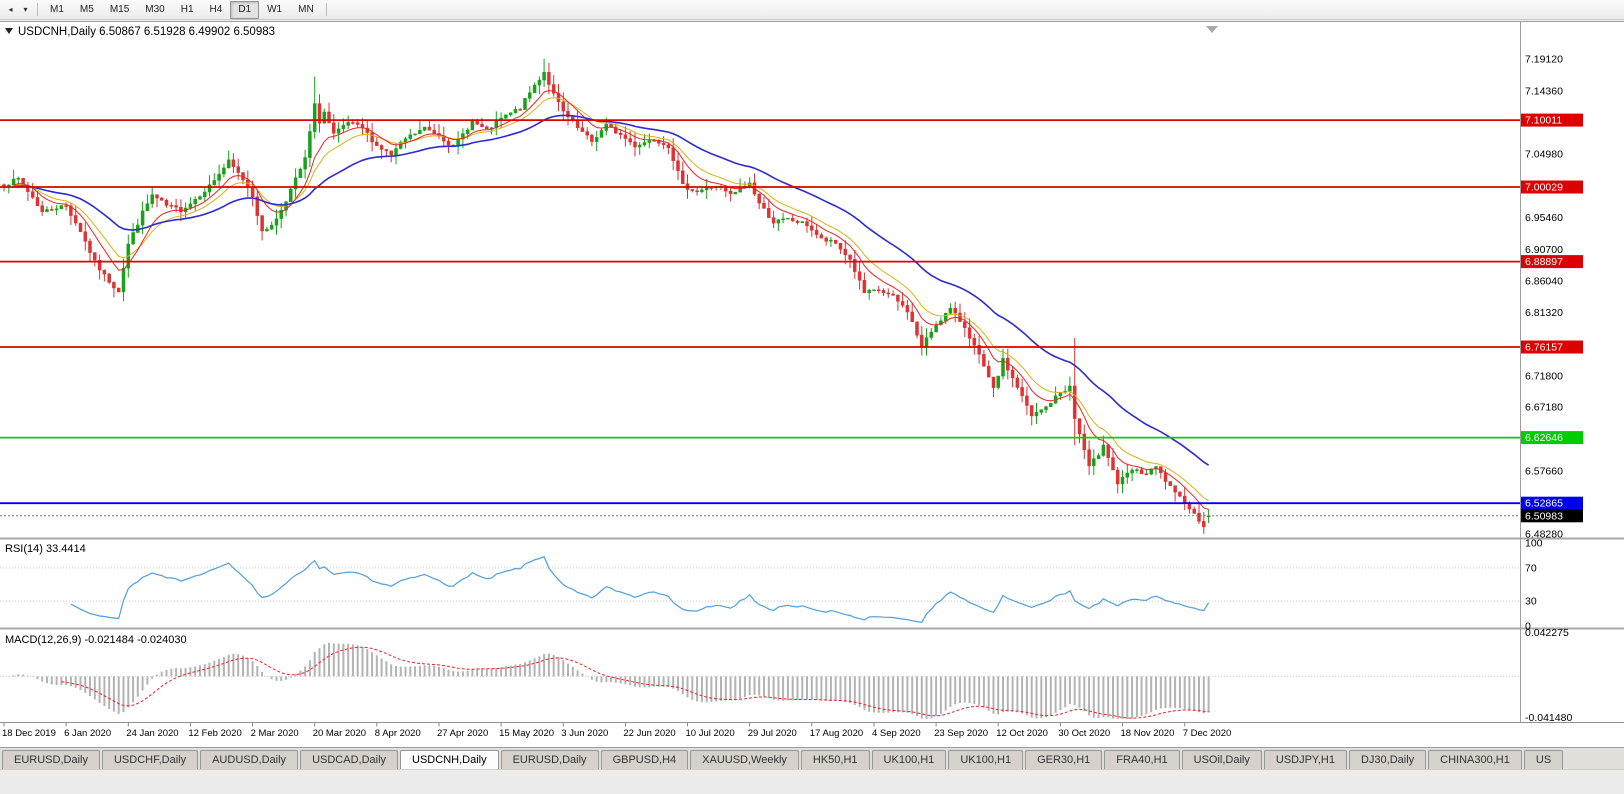 Image resolution: width=1624 pixels, height=794 pixels. I want to click on timeframe-button-h1: H1, so click(187, 9).